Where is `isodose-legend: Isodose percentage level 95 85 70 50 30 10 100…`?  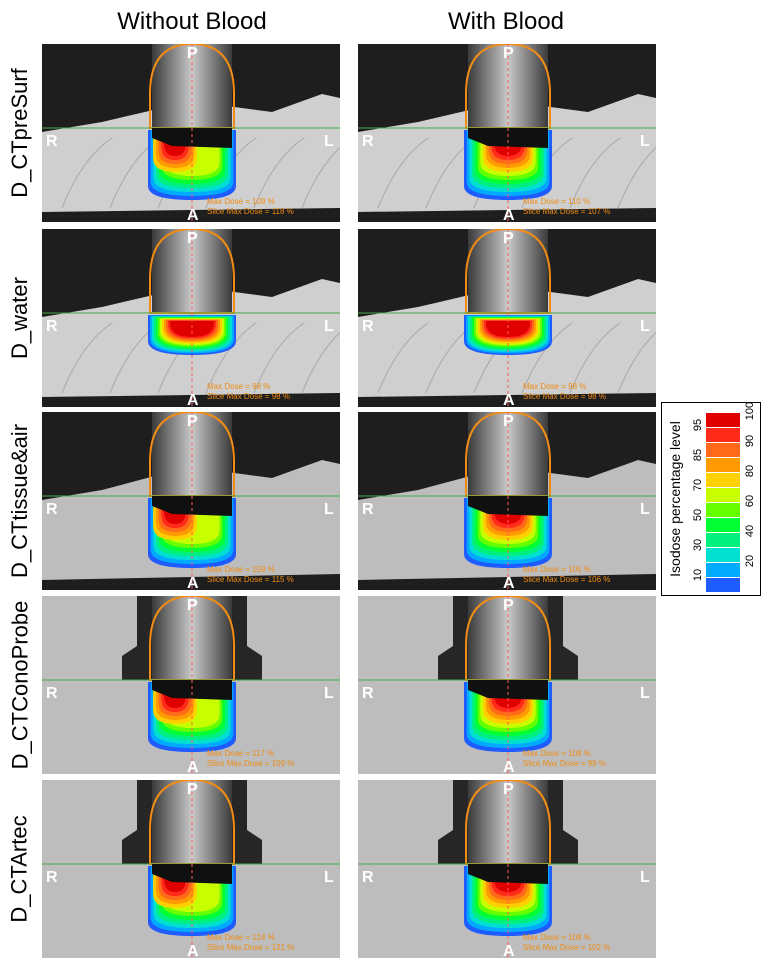 isodose-legend: Isodose percentage level 95 85 70 50 30 10 100… is located at coordinates (711, 499).